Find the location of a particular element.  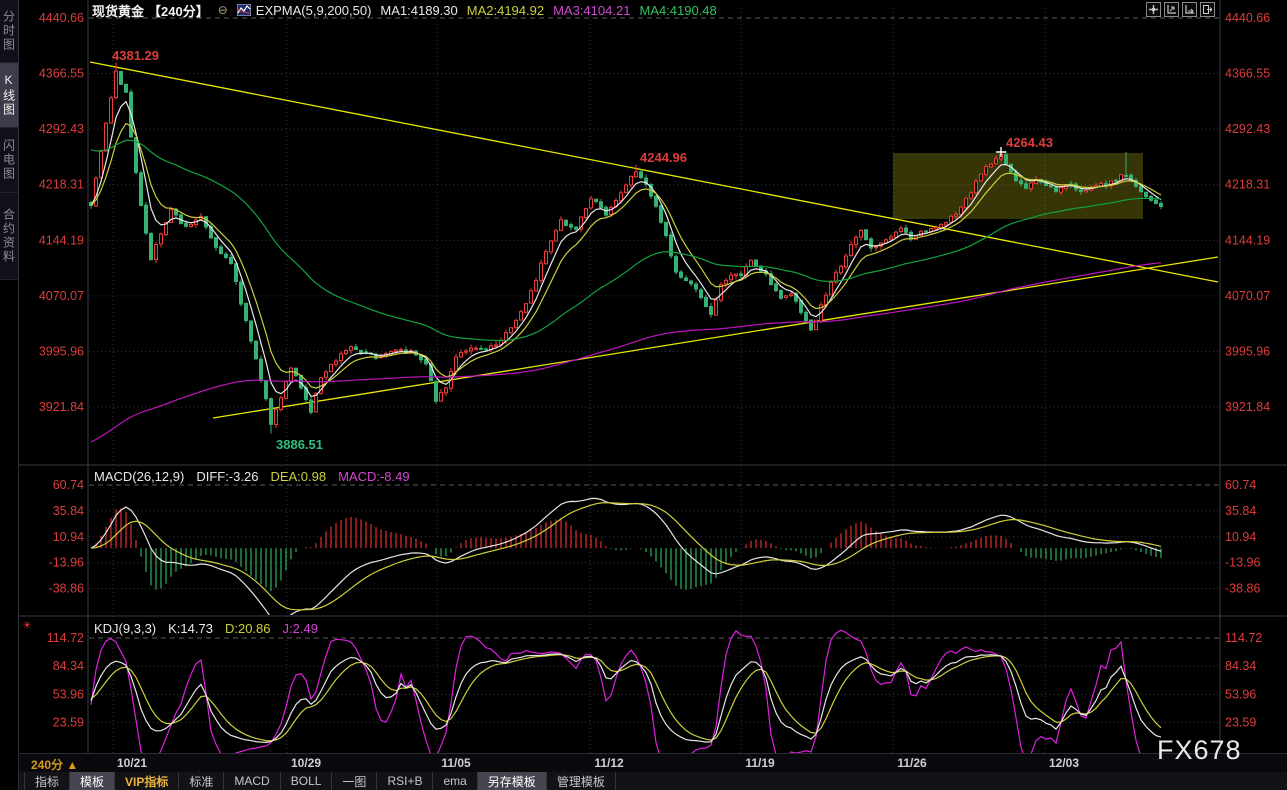

toolbar-tab-ema: ema is located at coordinates (455, 781).